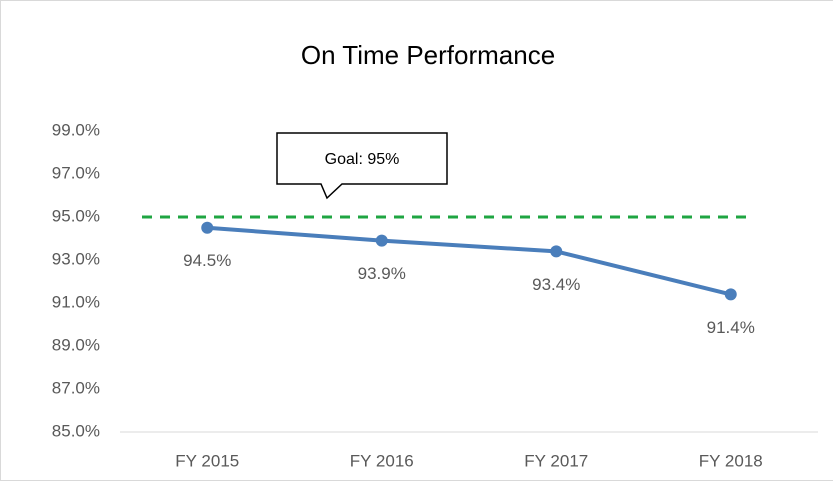  What do you see at coordinates (76, 215) in the screenshot?
I see `y-tick-label: 95.0%` at bounding box center [76, 215].